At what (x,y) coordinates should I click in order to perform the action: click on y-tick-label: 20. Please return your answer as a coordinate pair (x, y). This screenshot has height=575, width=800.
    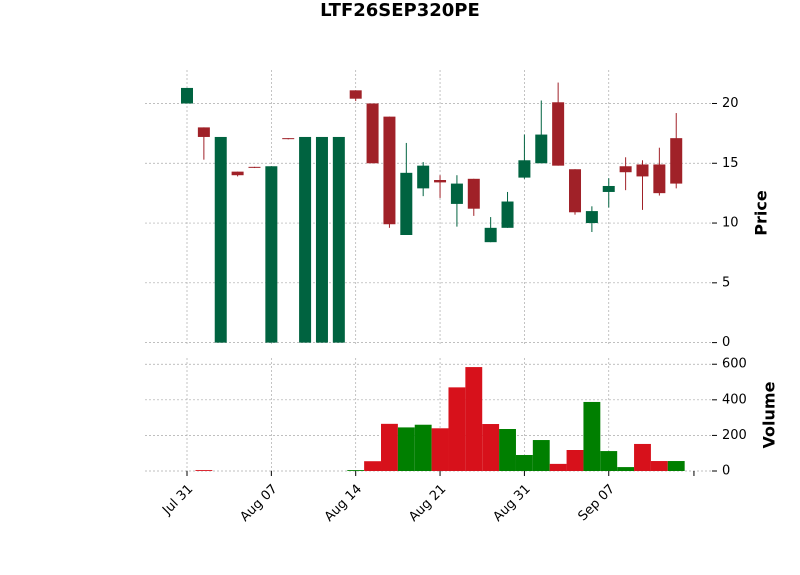
    Looking at the image, I should click on (730, 103).